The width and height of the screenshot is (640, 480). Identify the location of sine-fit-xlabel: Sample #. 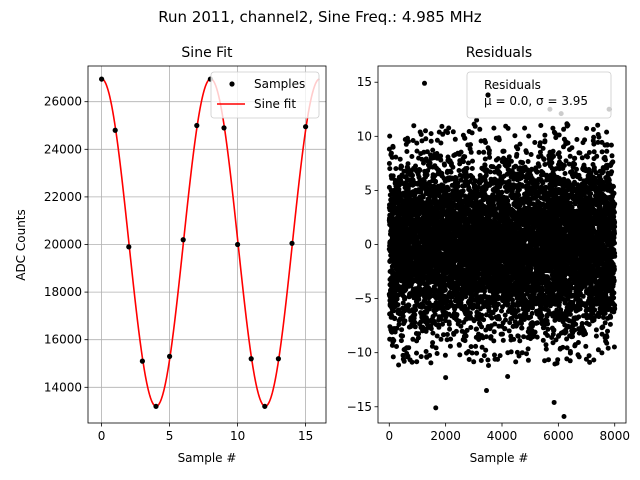
(207, 458).